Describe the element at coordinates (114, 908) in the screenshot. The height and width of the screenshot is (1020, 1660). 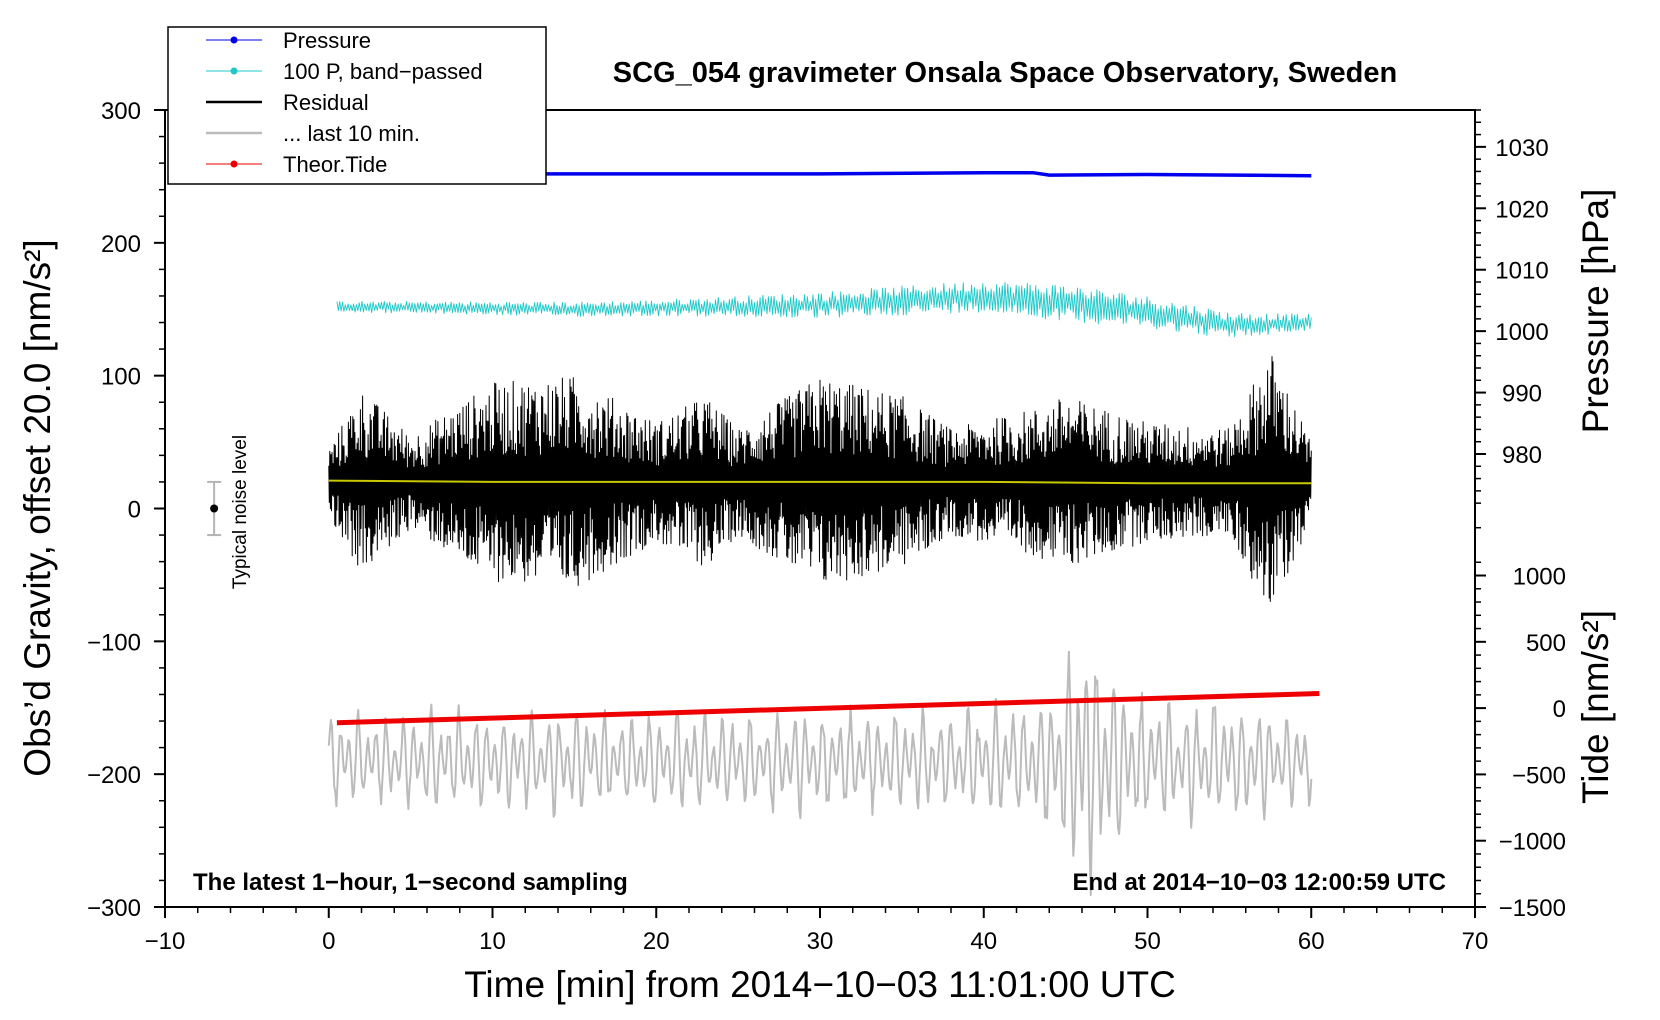
I see `y-tick-label: −300` at that location.